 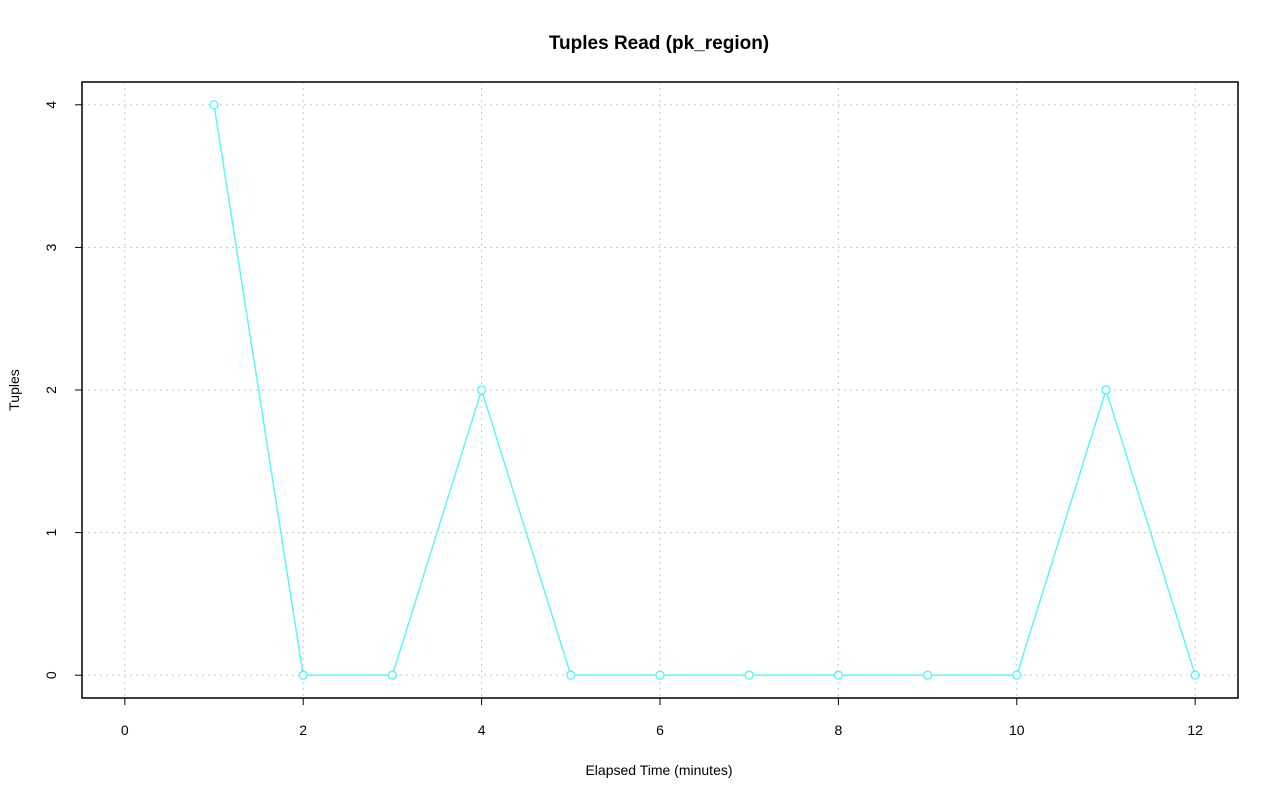 I want to click on y-tick-label: 3, so click(x=51, y=247).